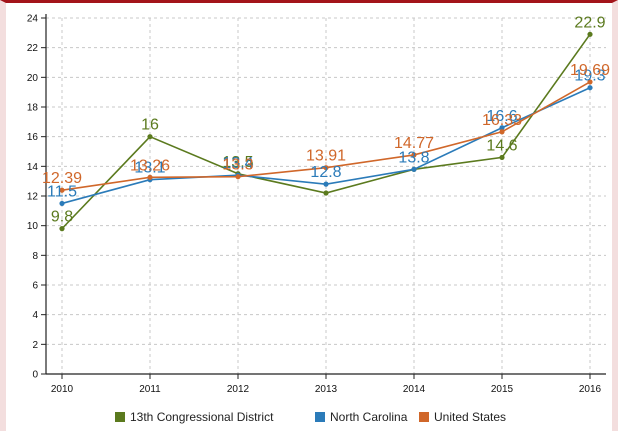 The width and height of the screenshot is (618, 431). What do you see at coordinates (62, 178) in the screenshot?
I see `data-label: 12.39` at bounding box center [62, 178].